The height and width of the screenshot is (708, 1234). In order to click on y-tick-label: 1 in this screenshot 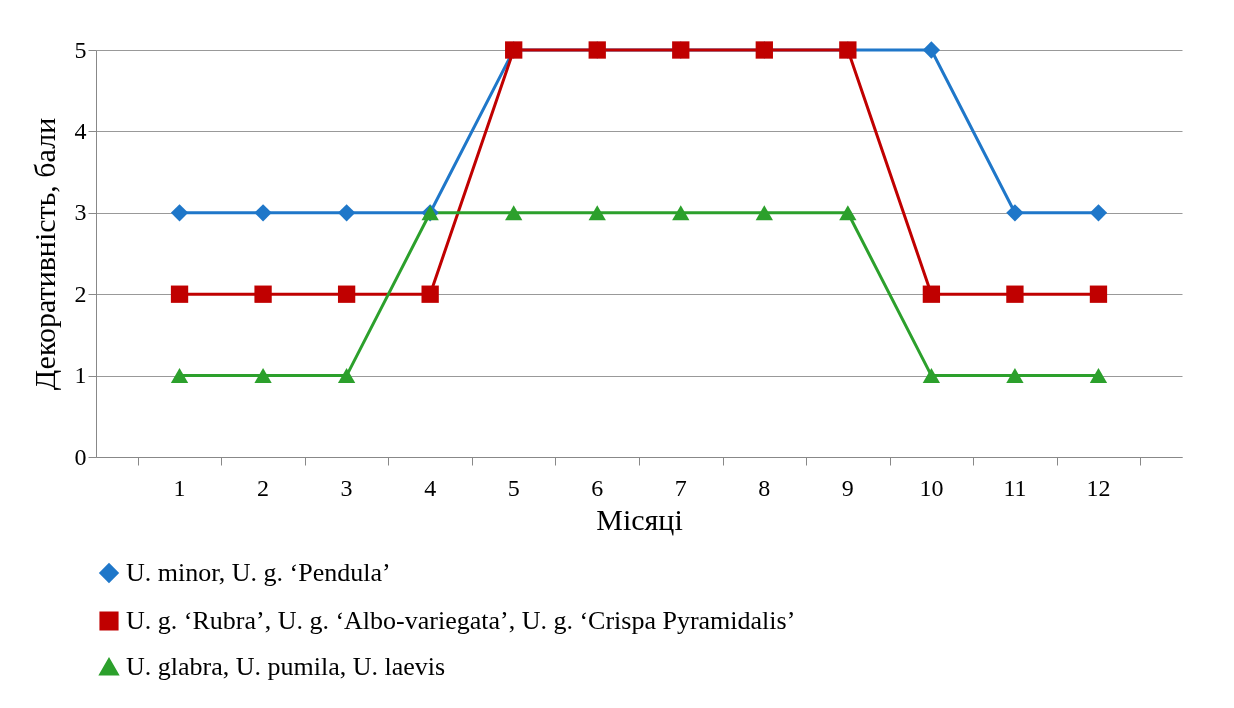, I will do `click(80, 375)`.